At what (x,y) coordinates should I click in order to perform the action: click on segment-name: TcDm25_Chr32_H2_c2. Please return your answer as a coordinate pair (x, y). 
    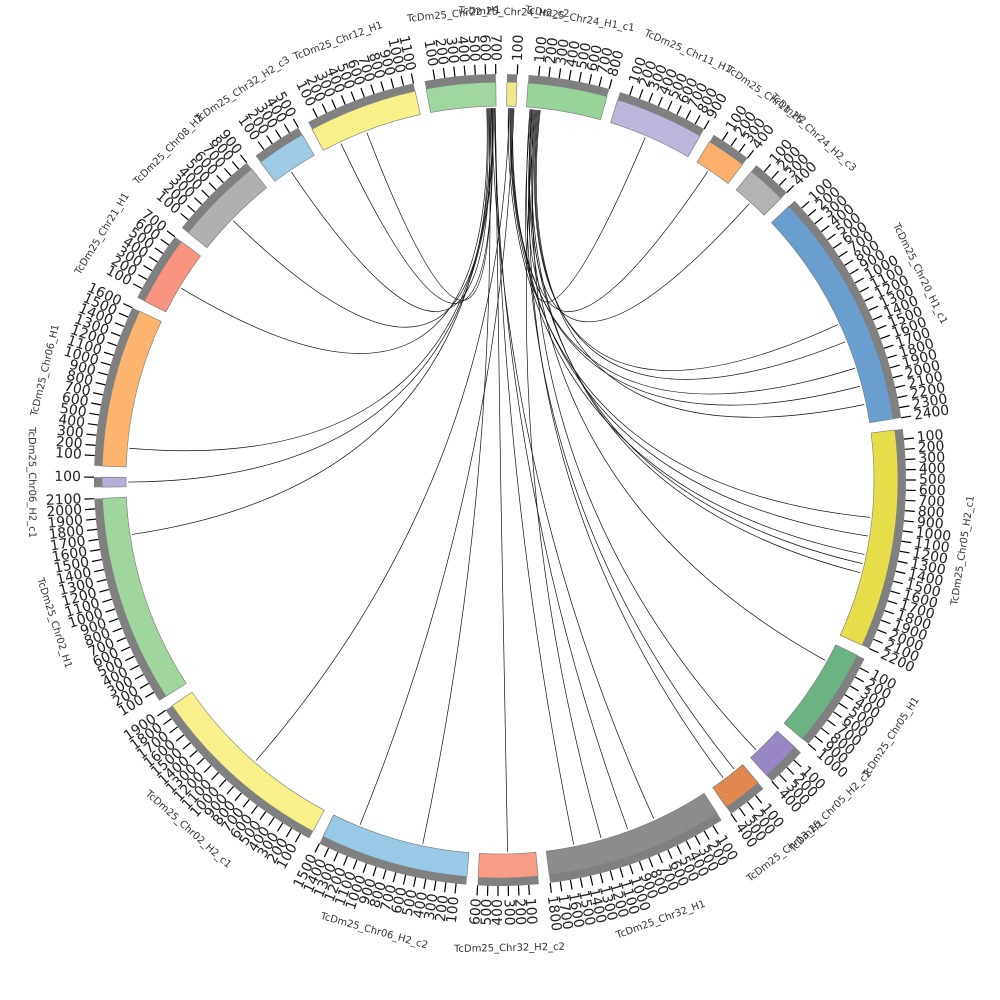
    Looking at the image, I should click on (509, 948).